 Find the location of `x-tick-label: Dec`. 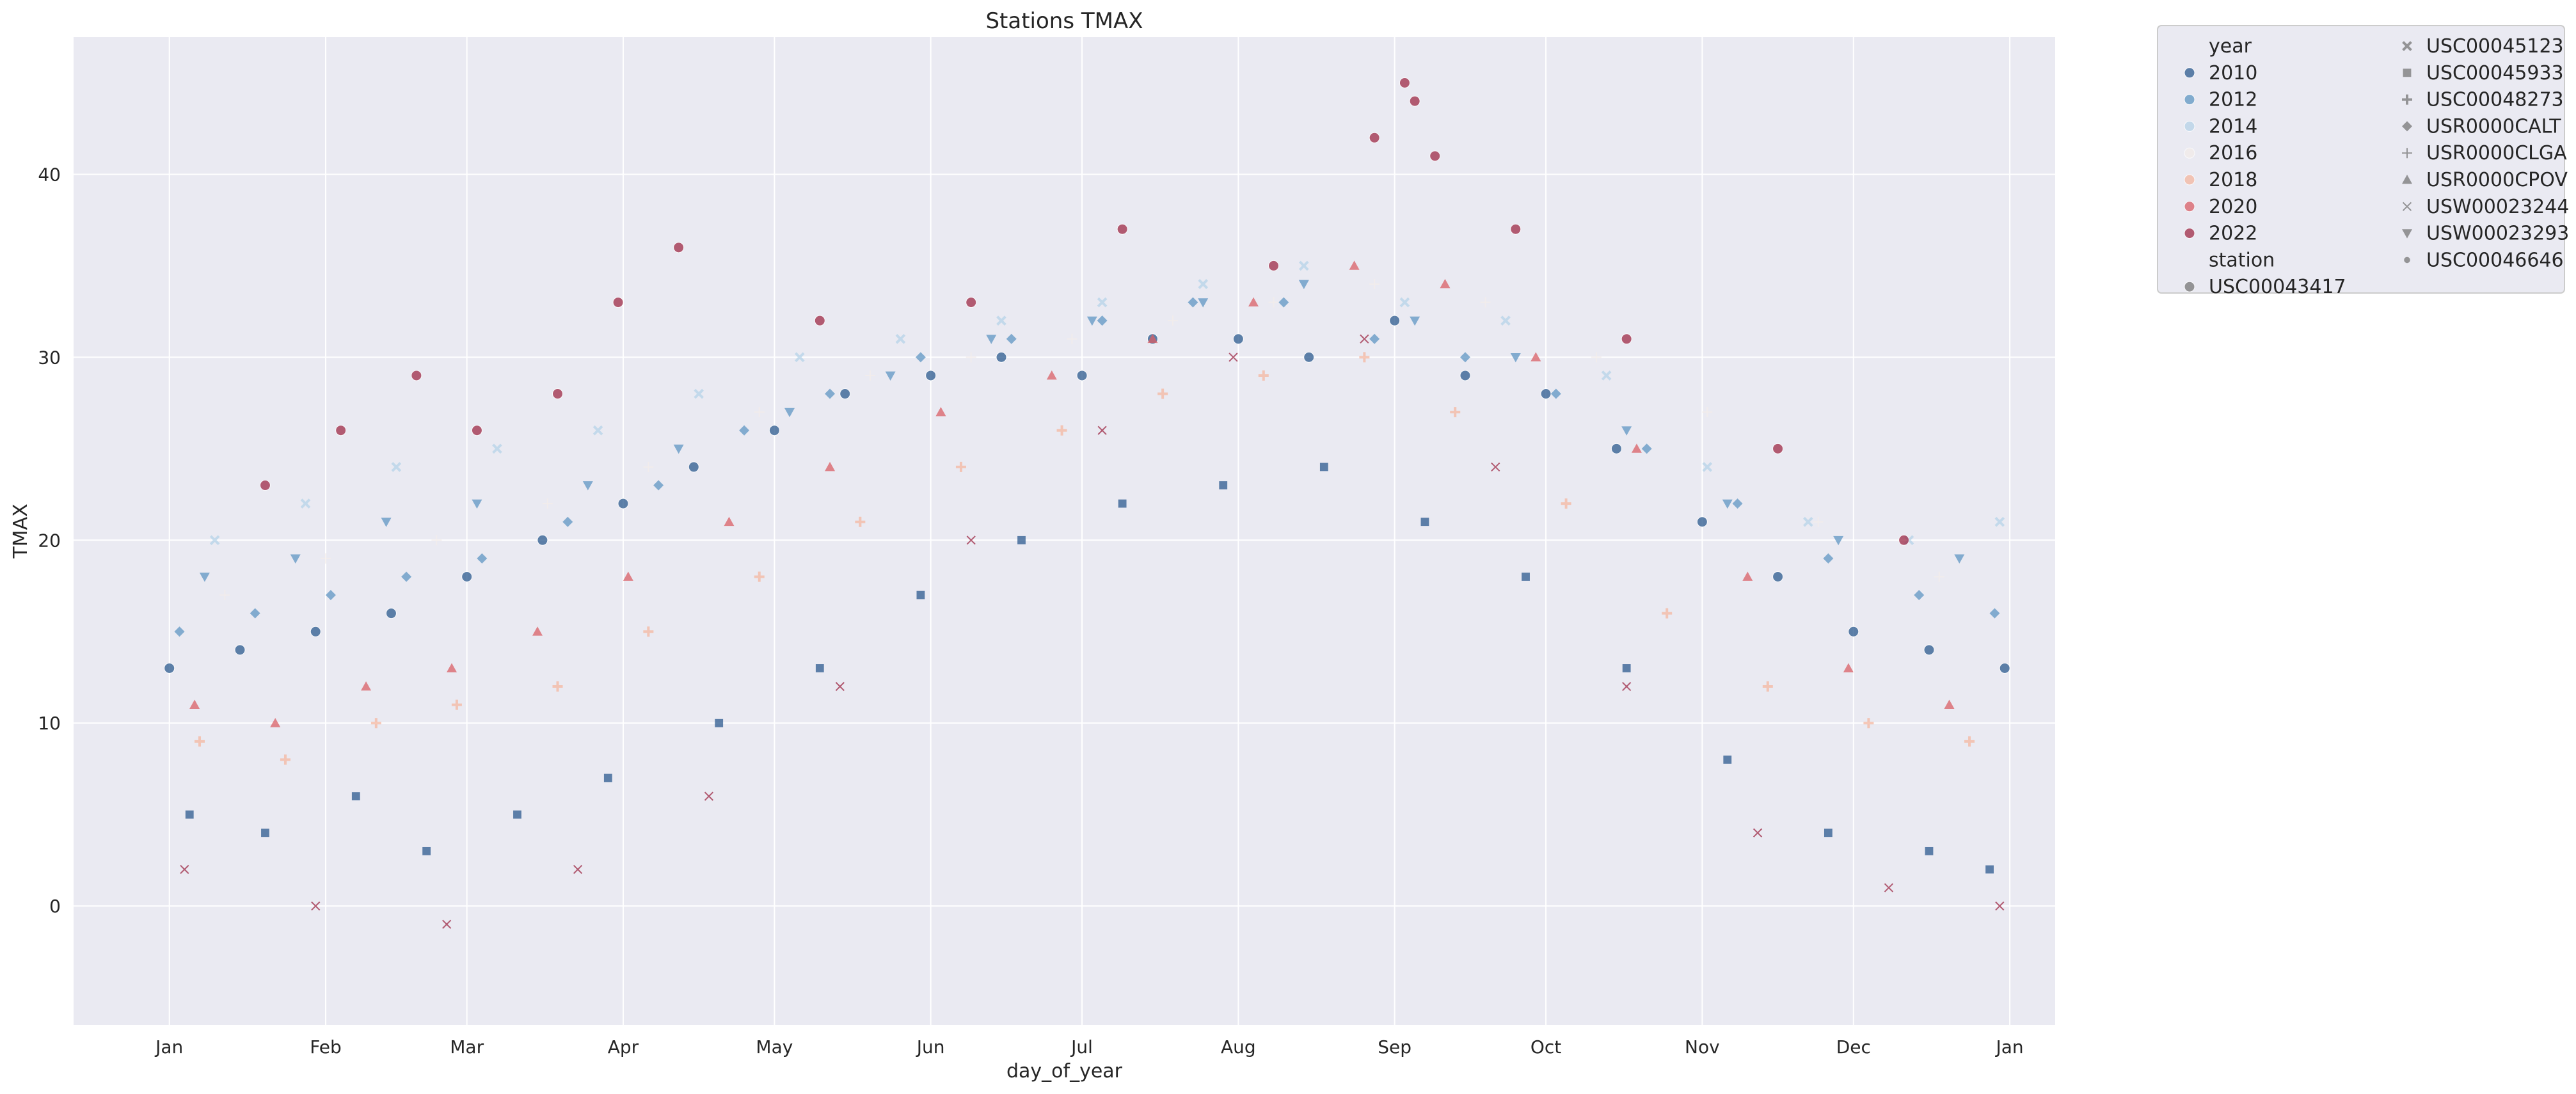

x-tick-label: Dec is located at coordinates (1854, 1047).